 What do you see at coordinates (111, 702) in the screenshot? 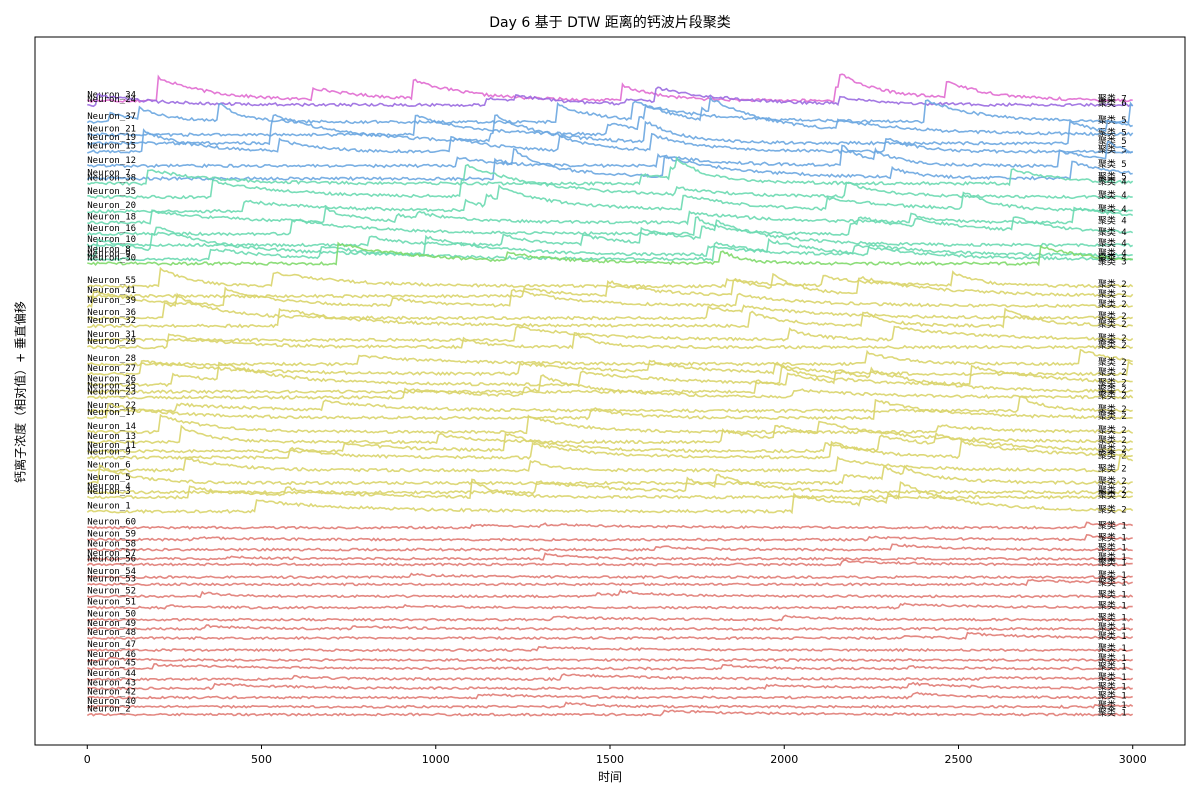
I see `series-name-label: Neuron_40` at bounding box center [111, 702].